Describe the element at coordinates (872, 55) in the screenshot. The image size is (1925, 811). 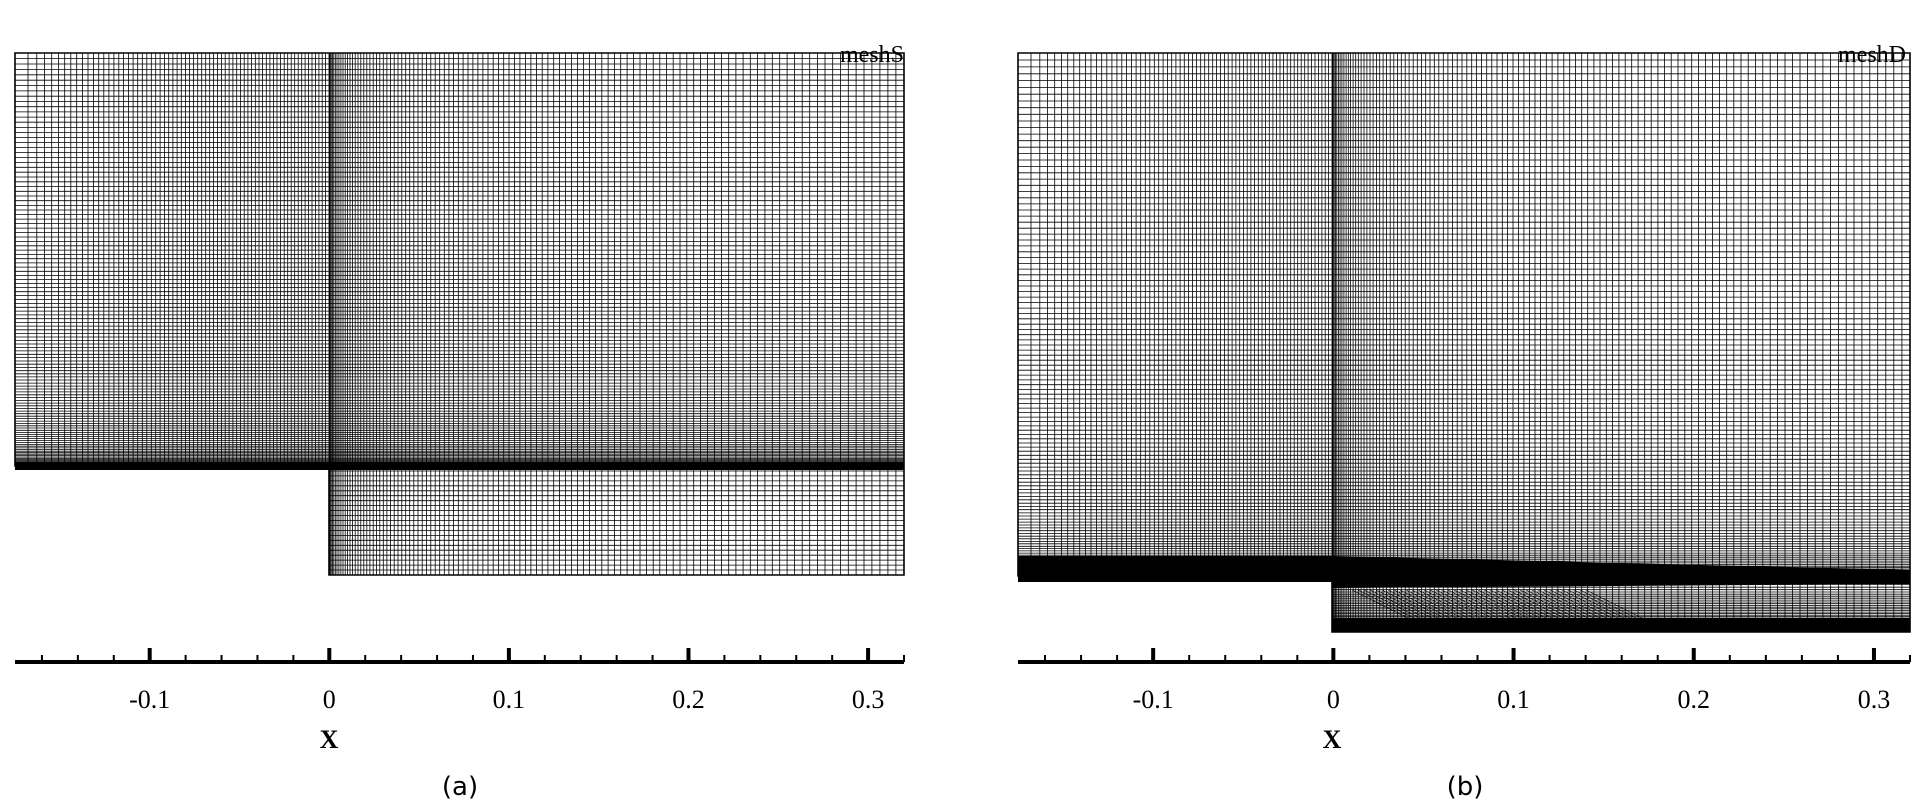
I see `mesh-title-a: meshS` at that location.